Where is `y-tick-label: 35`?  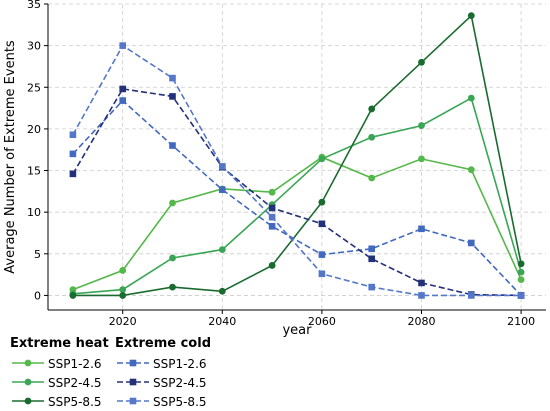 y-tick-label: 35 is located at coordinates (34, 5).